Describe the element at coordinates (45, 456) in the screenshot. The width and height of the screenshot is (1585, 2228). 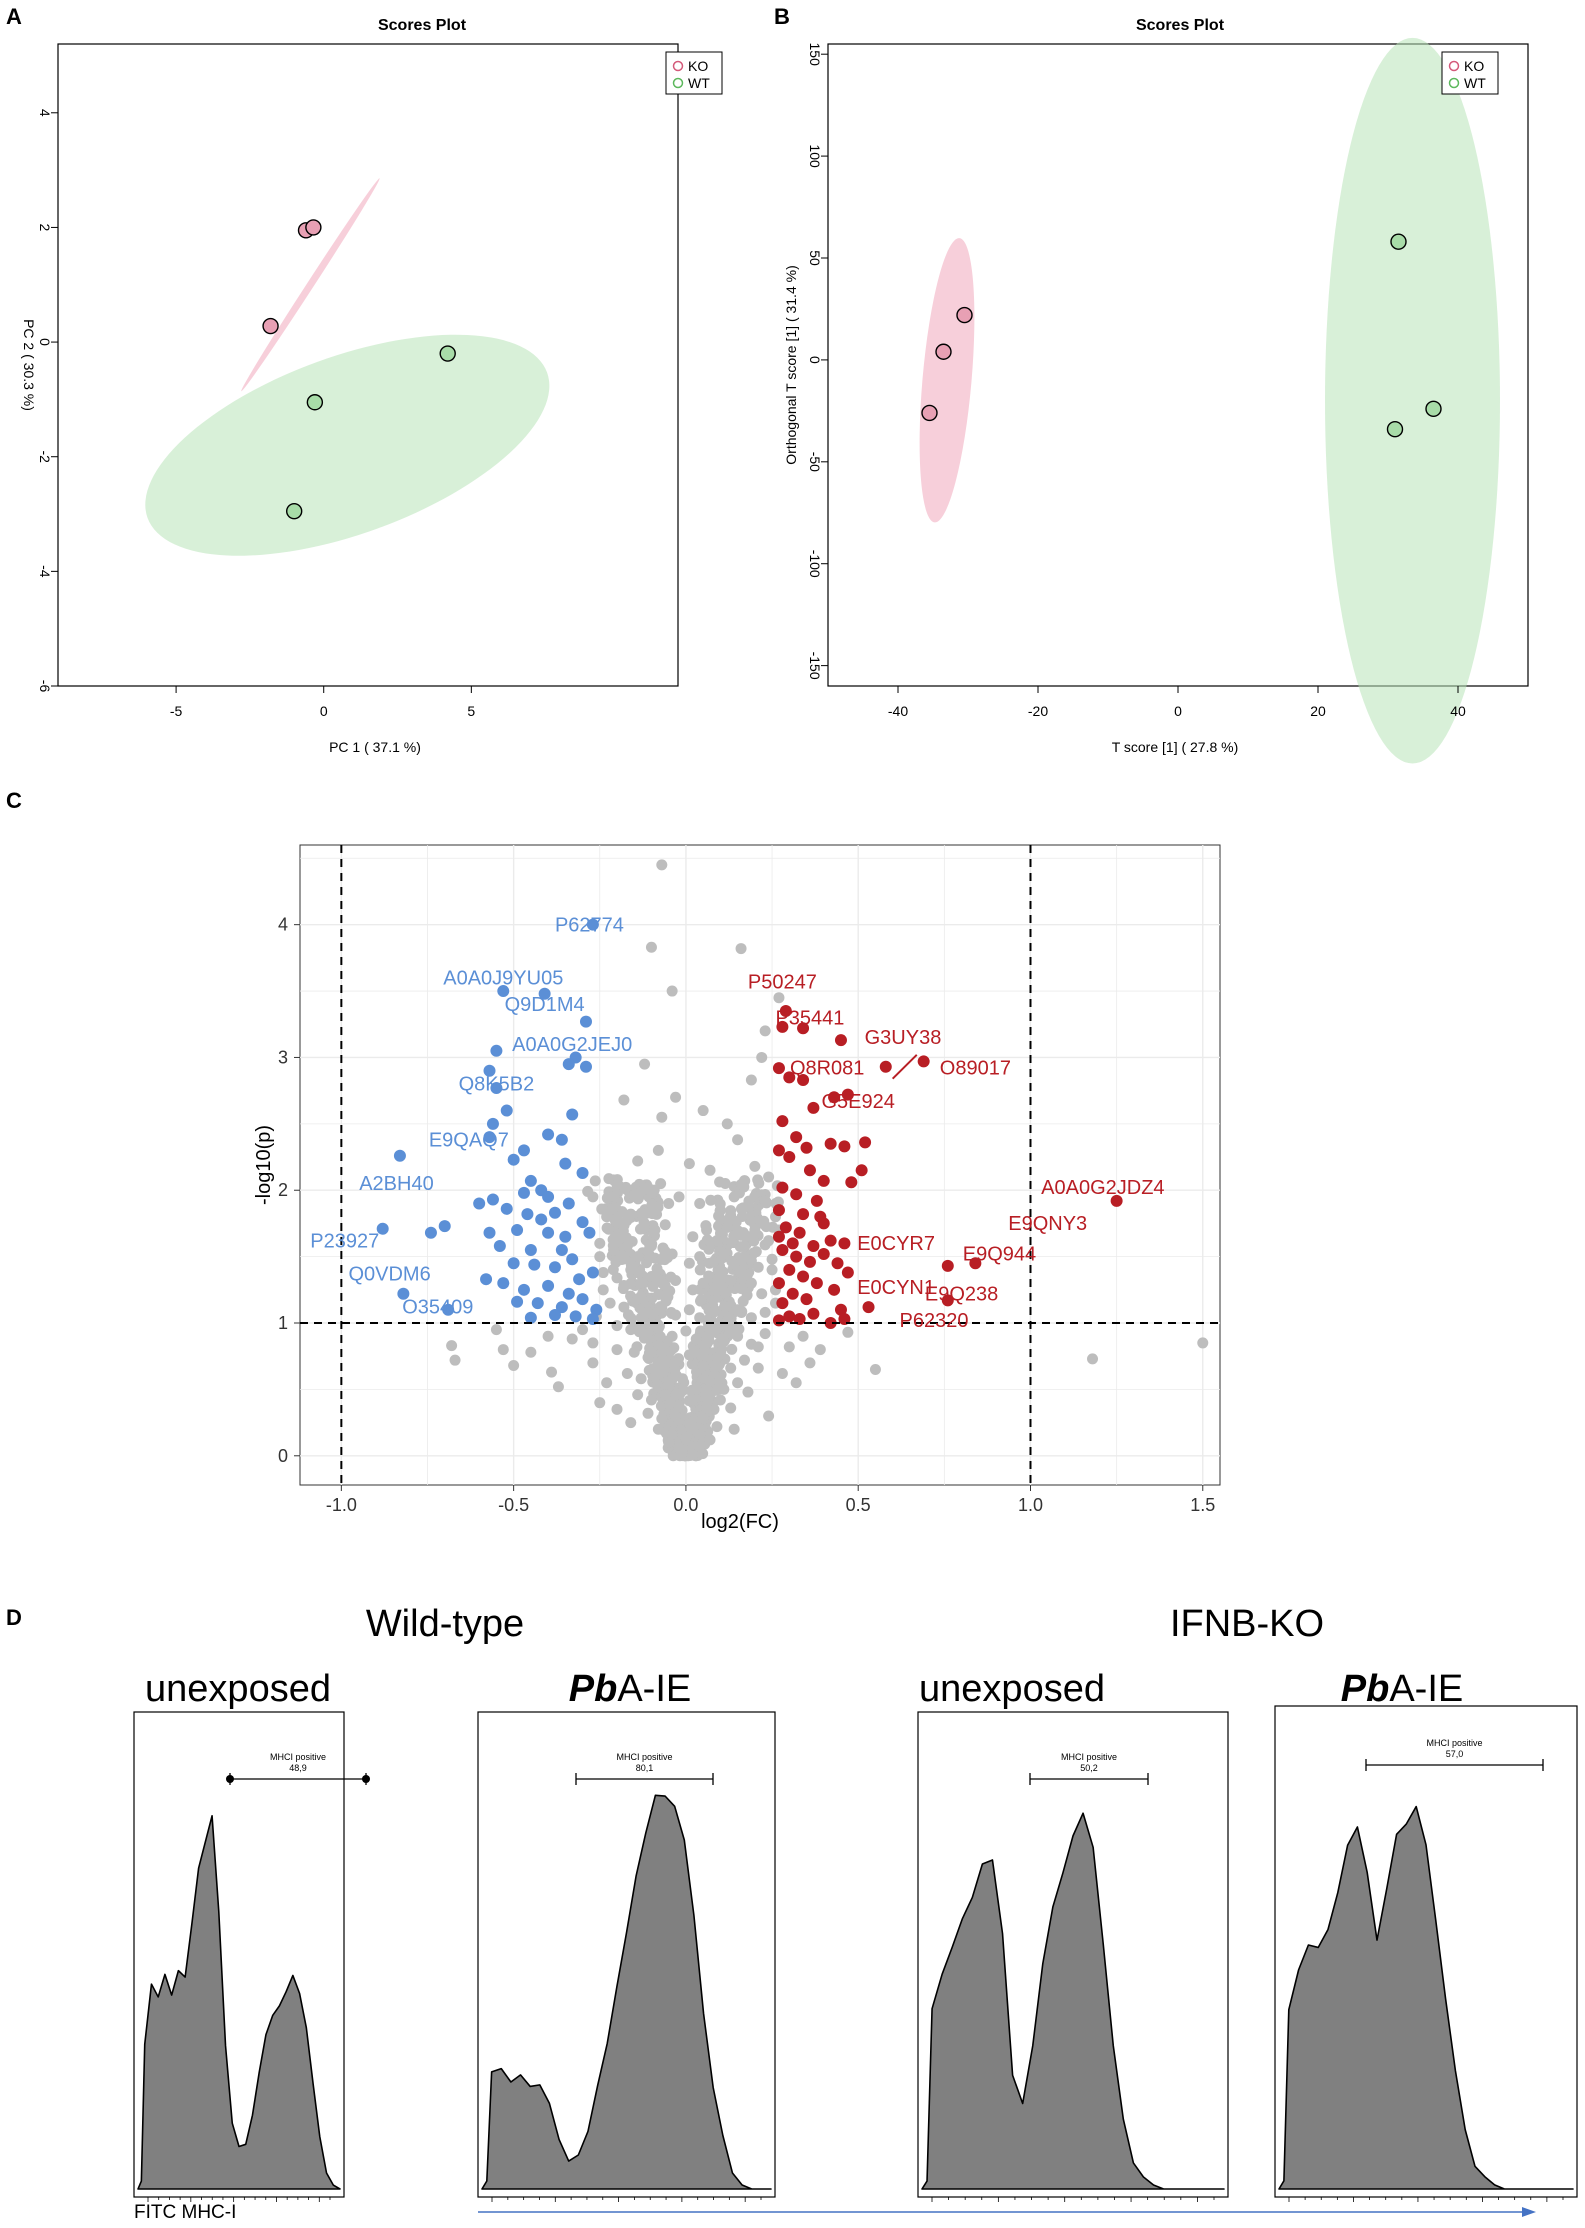
I see `a-ytick-label: -2` at that location.